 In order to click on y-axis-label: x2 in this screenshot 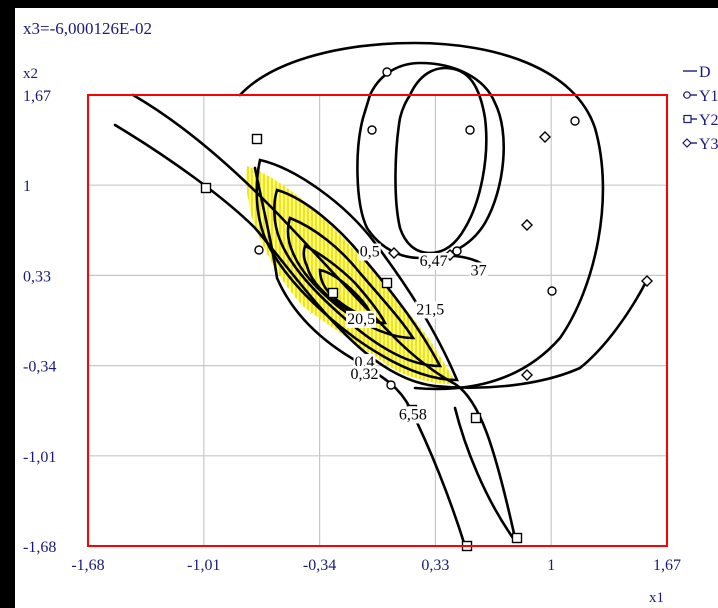, I will do `click(30, 74)`.